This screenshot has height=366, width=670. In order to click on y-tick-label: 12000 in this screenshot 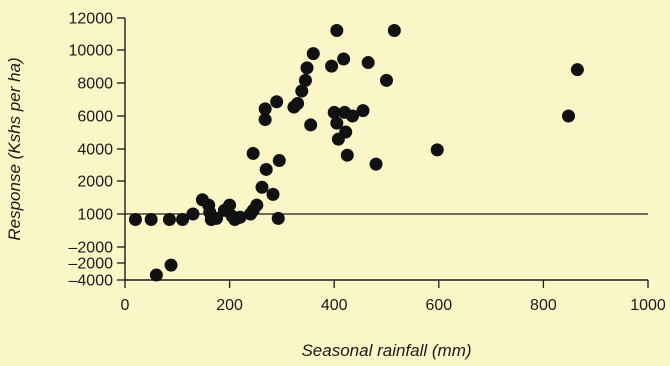, I will do `click(91, 19)`.